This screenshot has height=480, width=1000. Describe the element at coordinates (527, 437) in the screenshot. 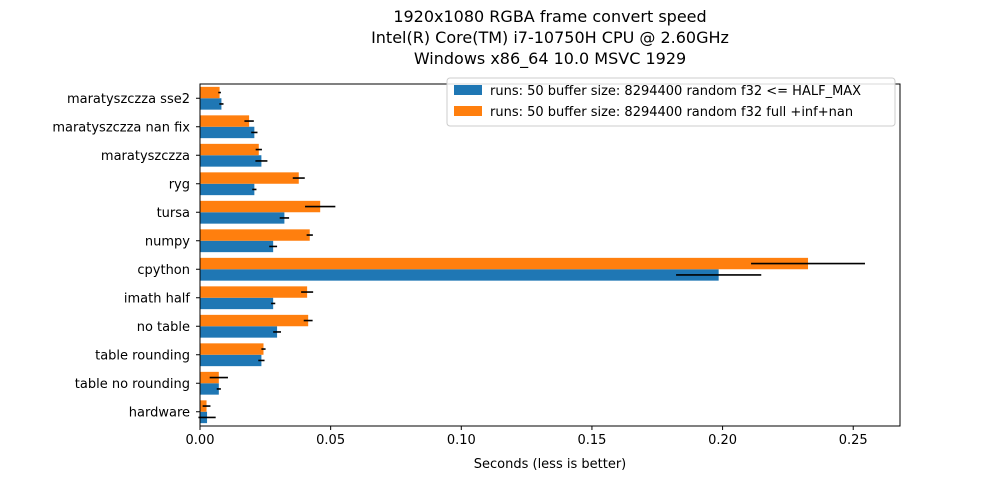

I see `x-ticks: 0.00 0.05 0.10 0.15 0.20 0.25` at that location.